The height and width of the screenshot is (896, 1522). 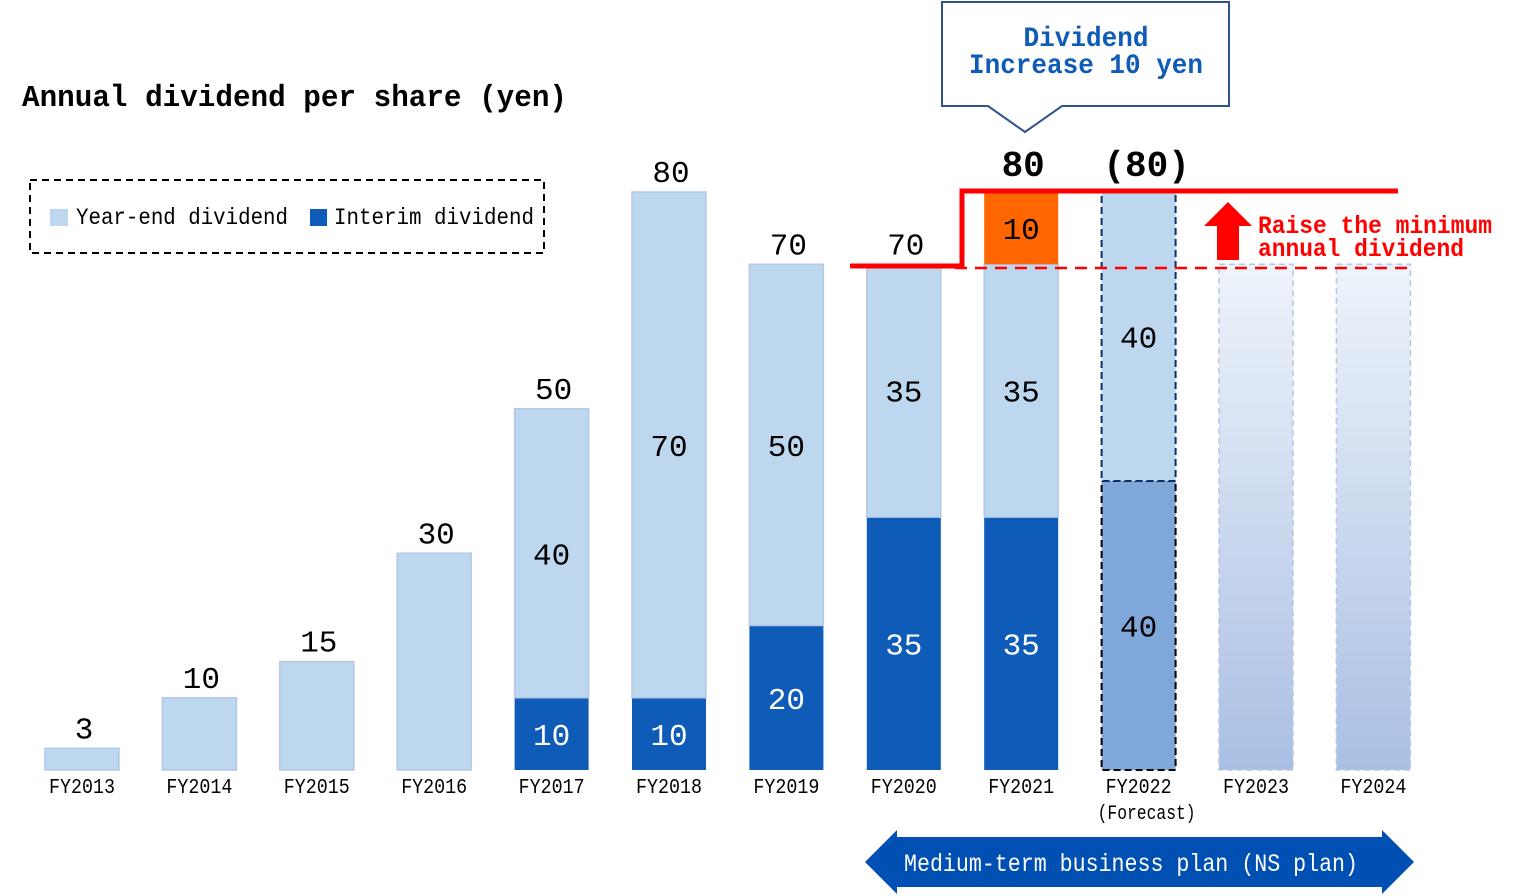 I want to click on x-tick-FY2023: FY2023, so click(x=1256, y=788).